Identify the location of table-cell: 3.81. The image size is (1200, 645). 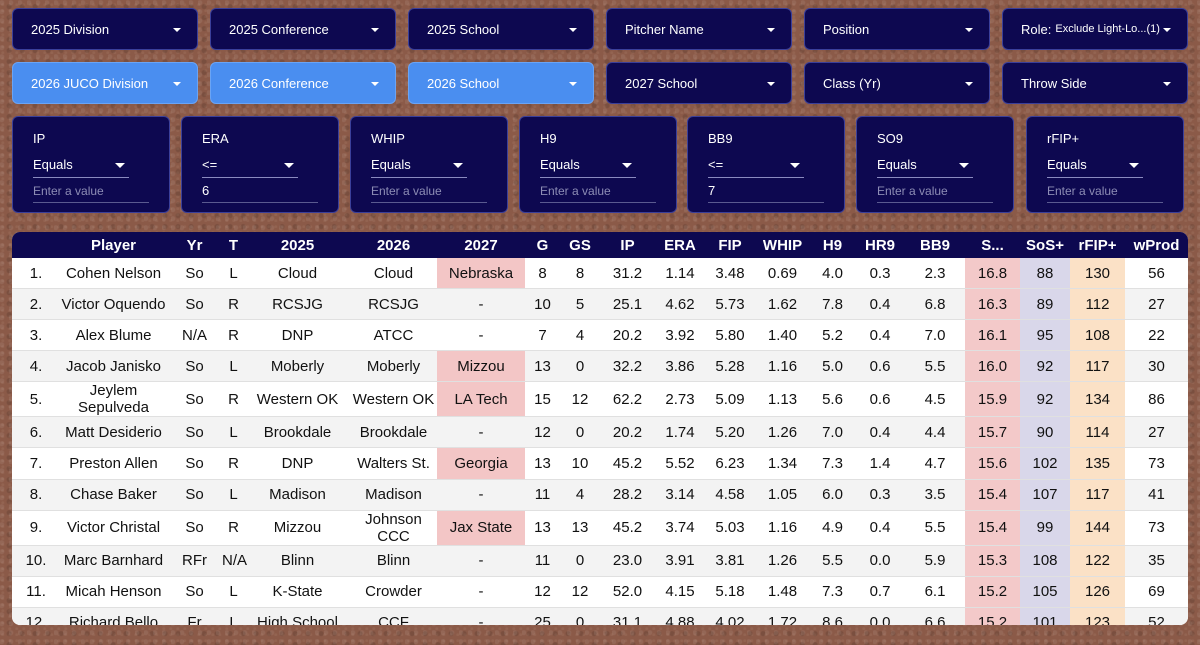
(730, 561).